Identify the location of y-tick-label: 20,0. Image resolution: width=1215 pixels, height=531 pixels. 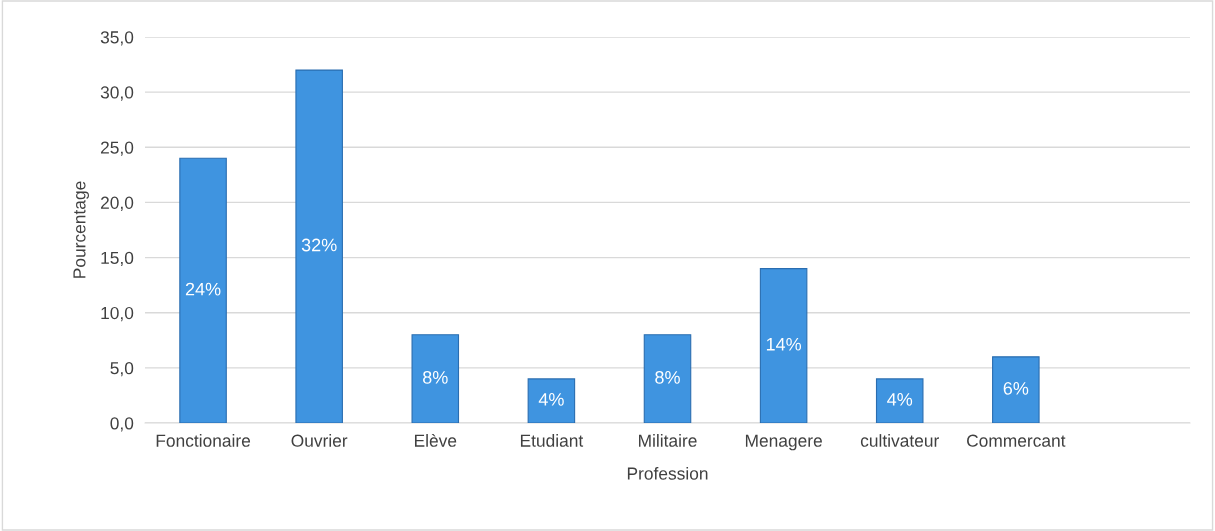
(117, 203).